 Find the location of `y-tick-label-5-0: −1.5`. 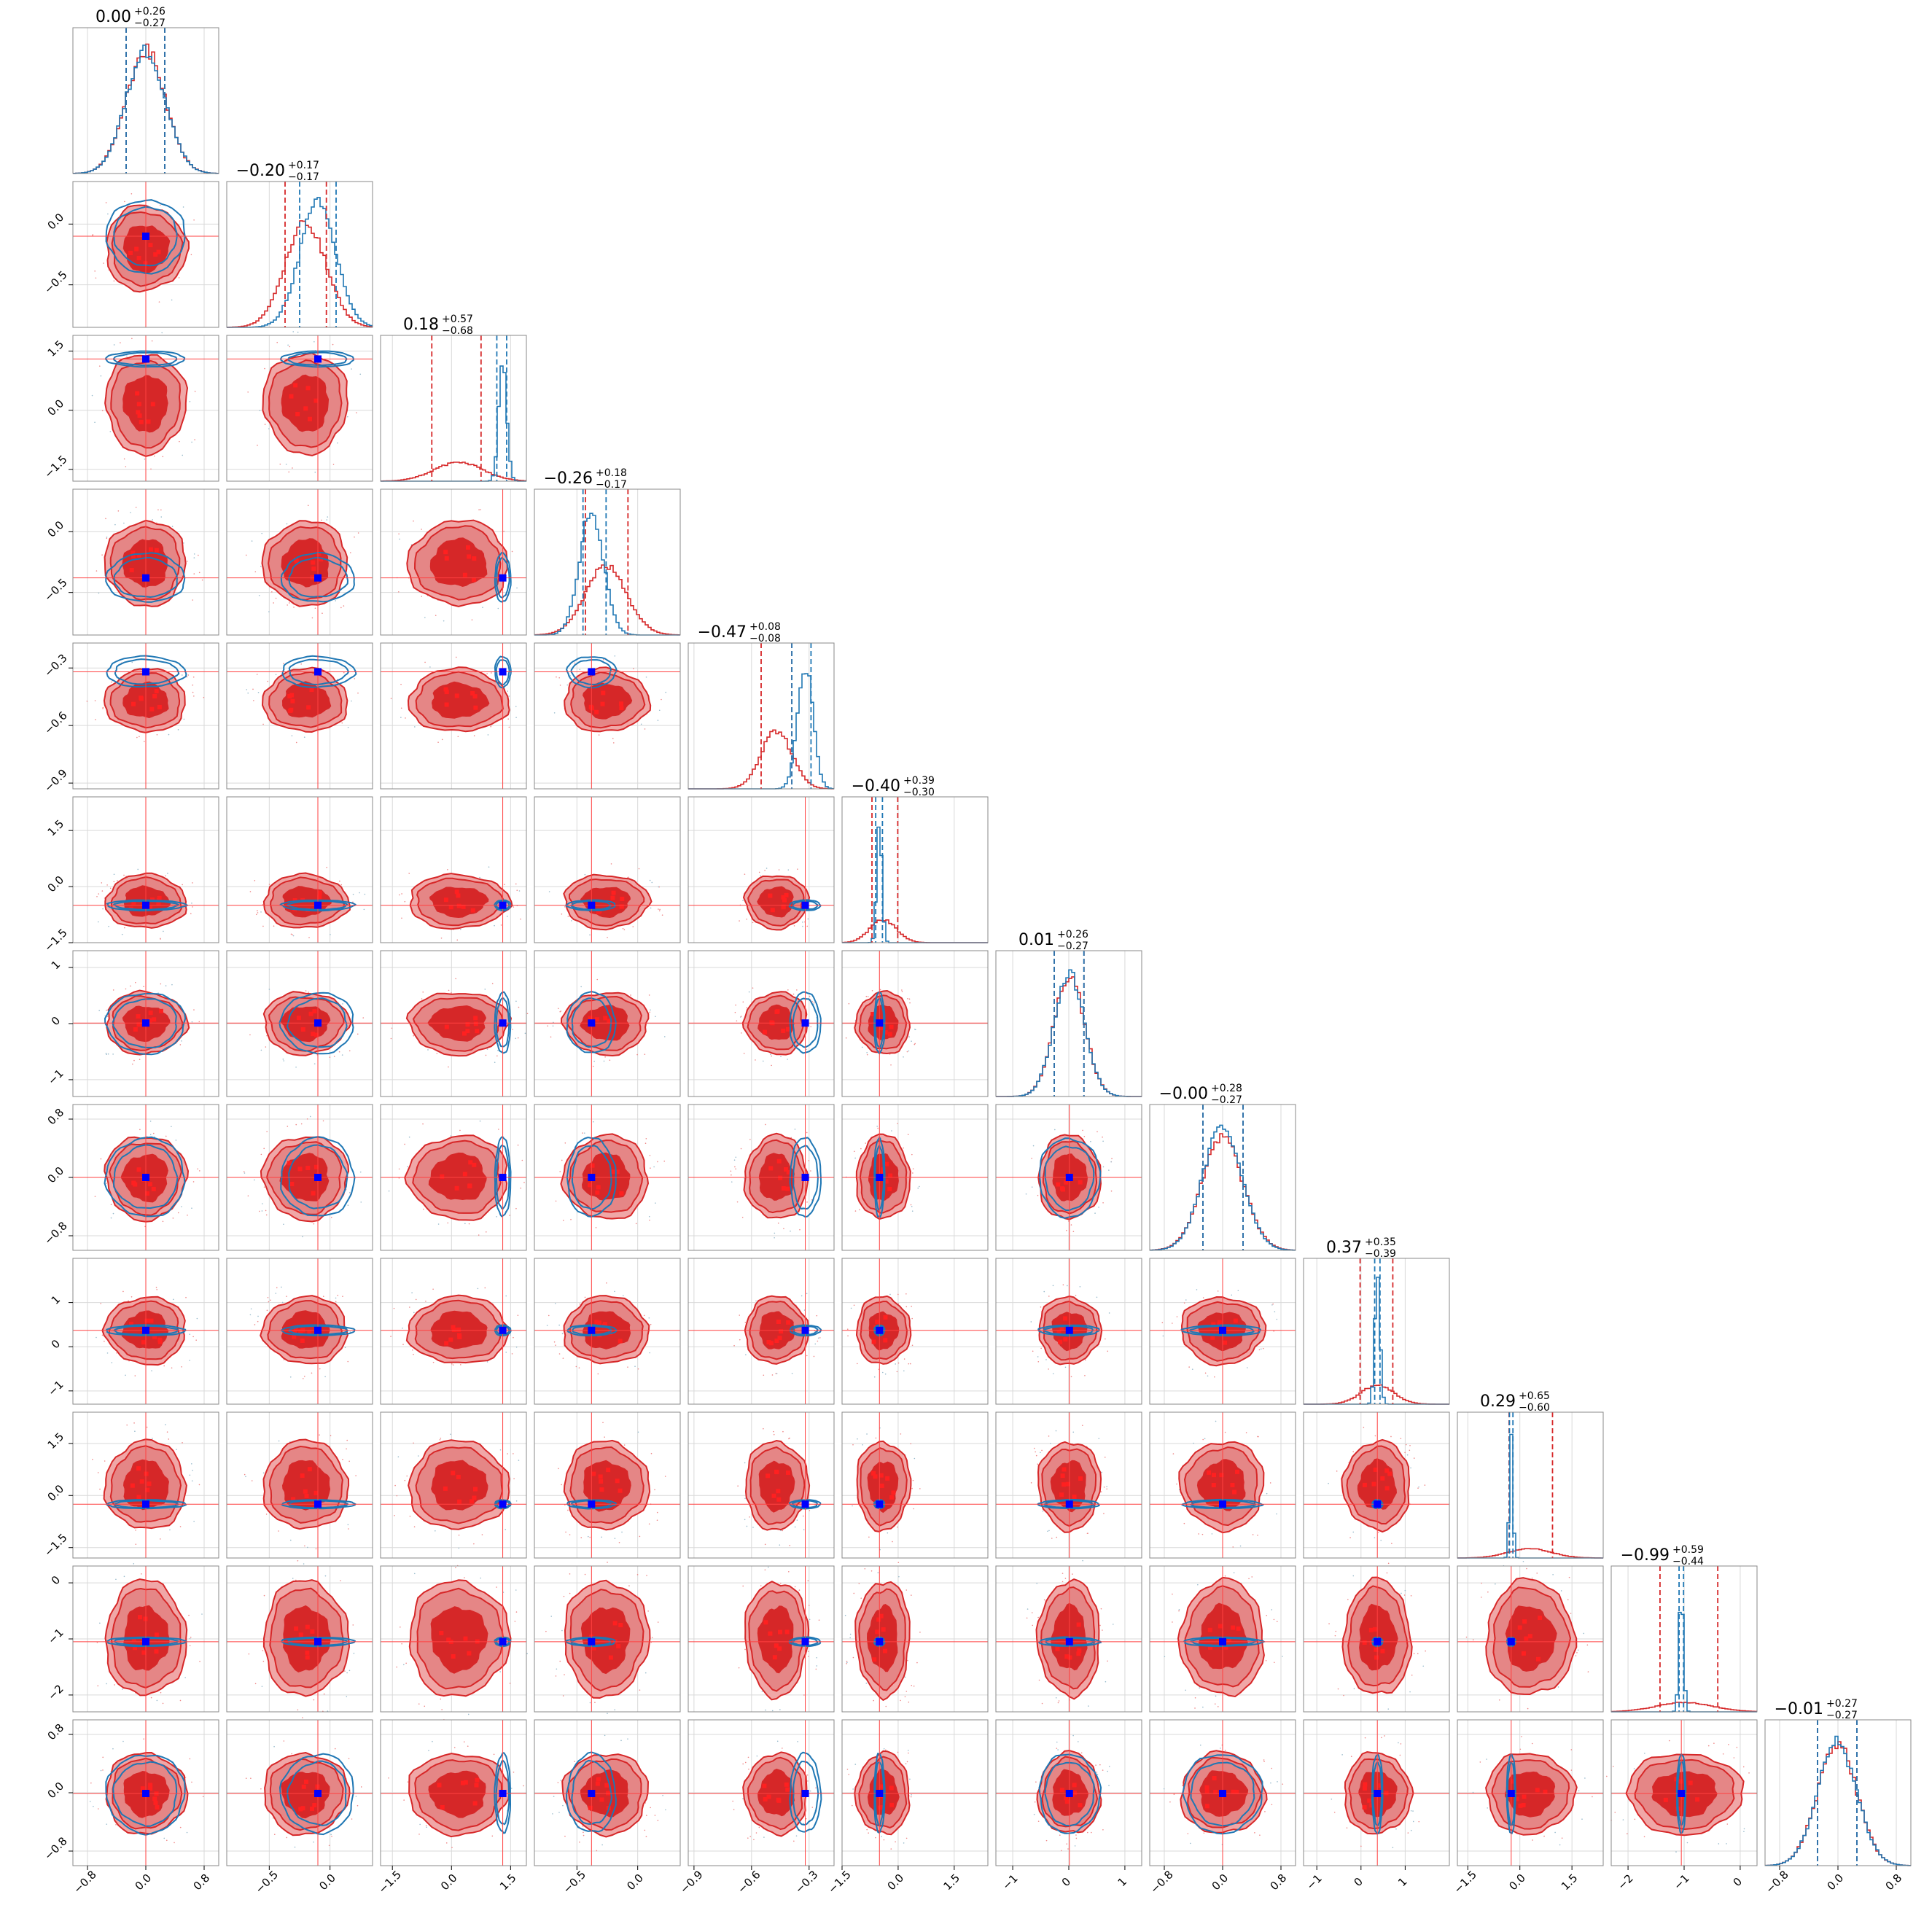

y-tick-label-5-0: −1.5 is located at coordinates (55, 940).